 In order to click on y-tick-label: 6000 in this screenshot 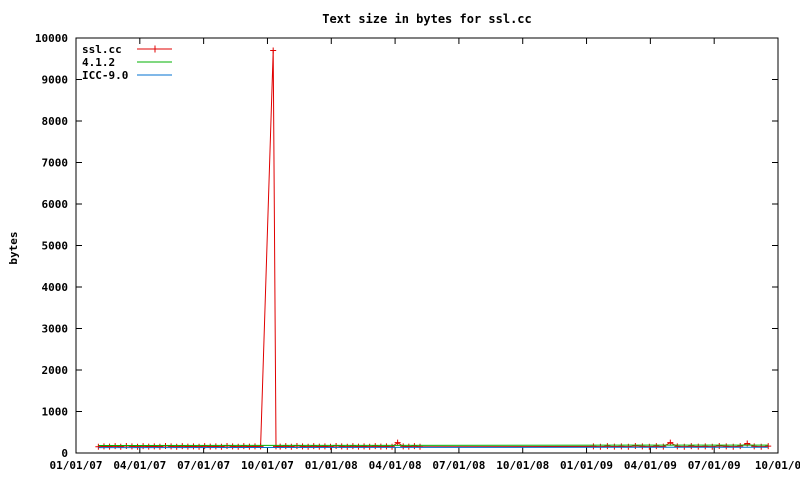, I will do `click(55, 204)`.